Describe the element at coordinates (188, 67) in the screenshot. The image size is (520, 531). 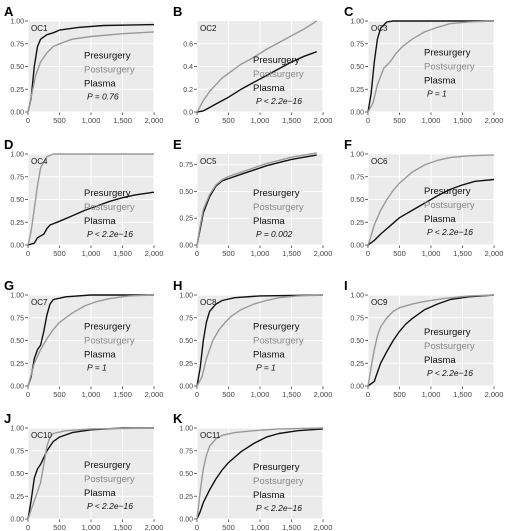
I see `y-tick-label: 0.4` at that location.